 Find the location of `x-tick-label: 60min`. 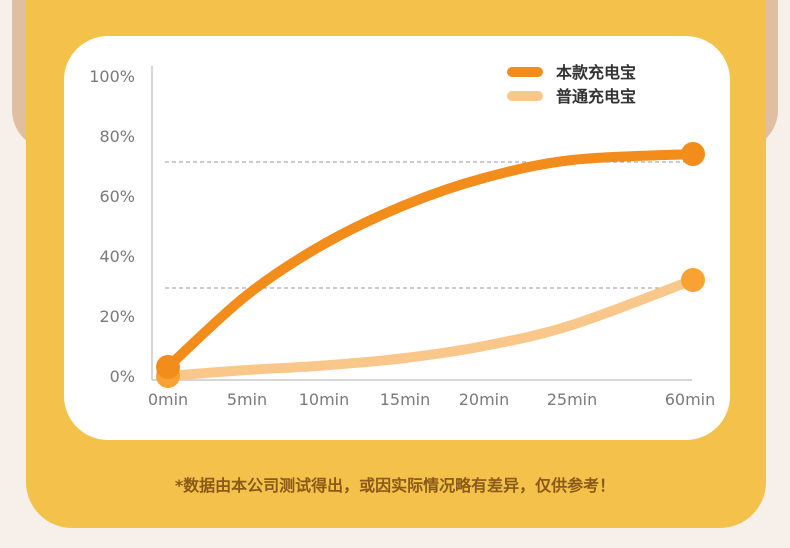

x-tick-label: 60min is located at coordinates (690, 399).